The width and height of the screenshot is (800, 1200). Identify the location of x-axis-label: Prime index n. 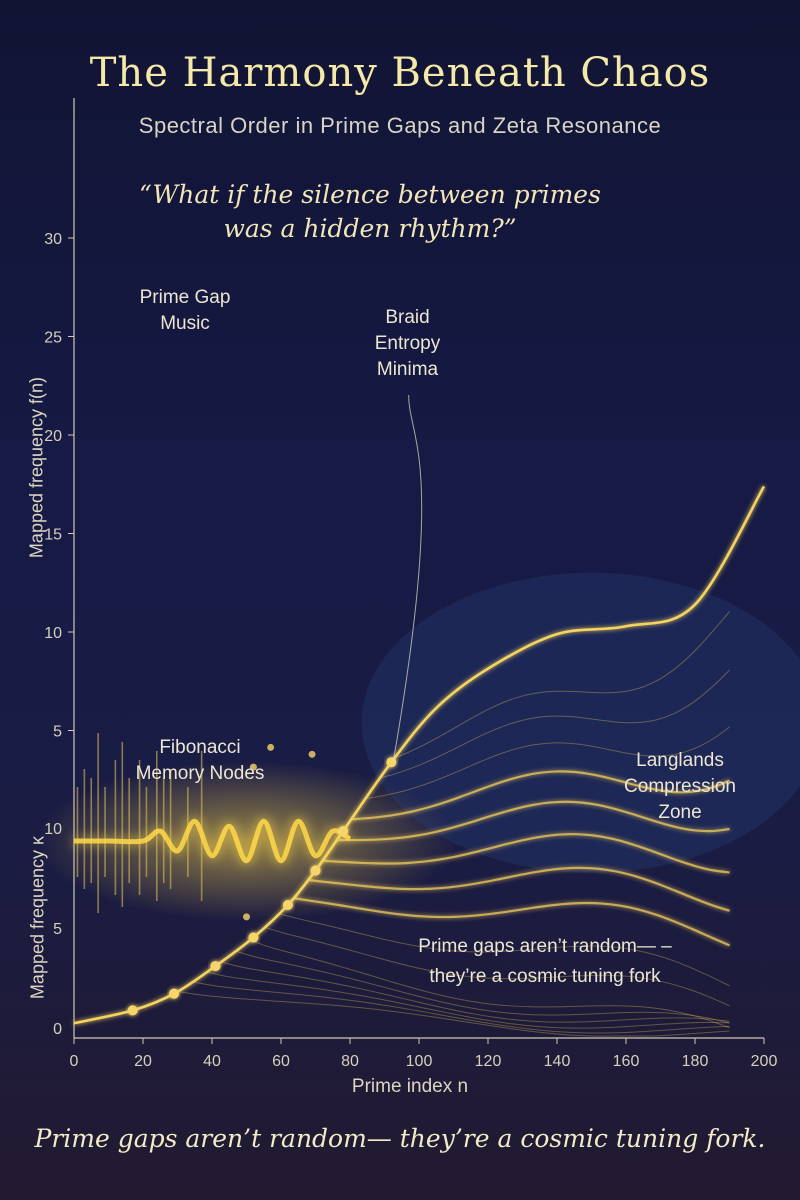
(410, 1086).